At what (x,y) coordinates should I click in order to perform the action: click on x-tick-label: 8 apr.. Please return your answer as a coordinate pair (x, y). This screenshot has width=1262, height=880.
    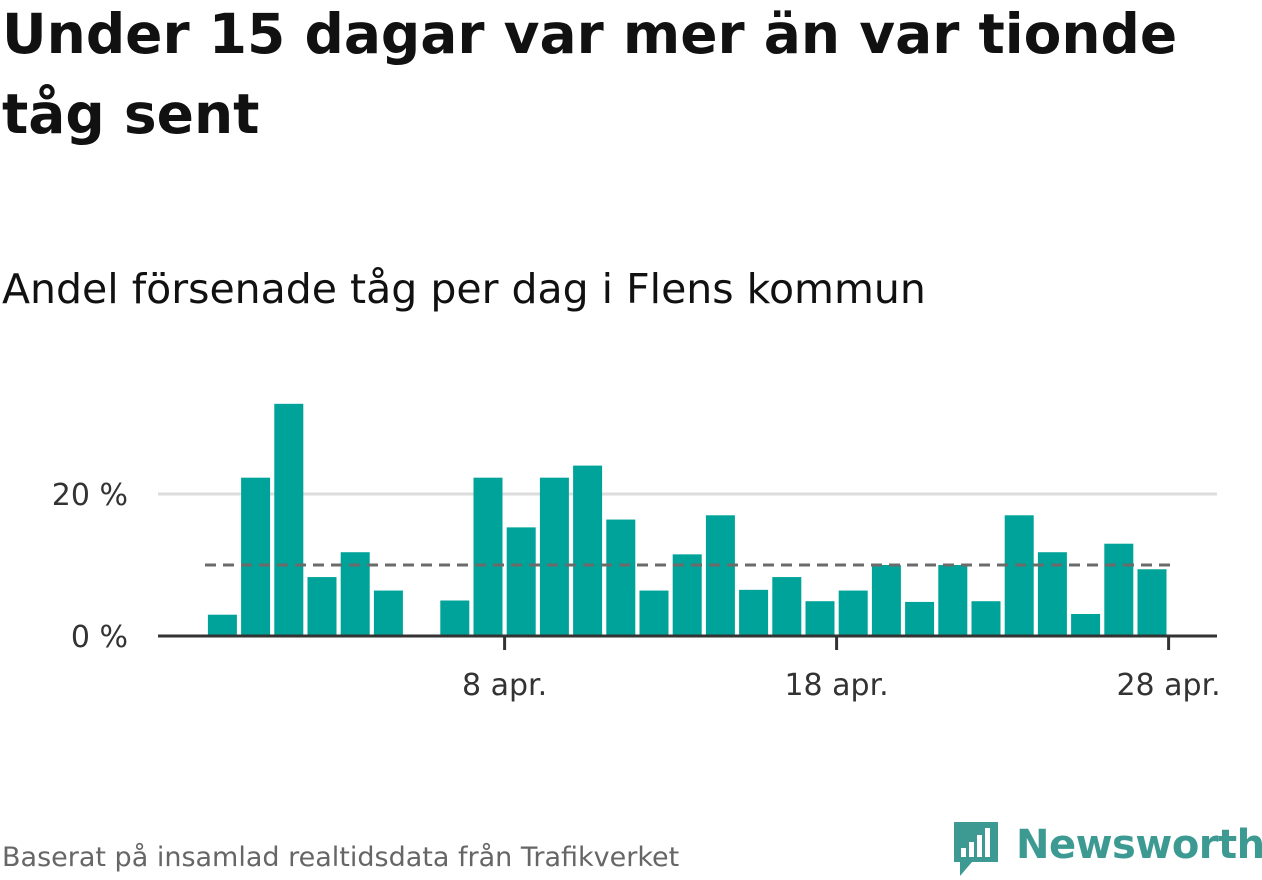
    Looking at the image, I should click on (504, 685).